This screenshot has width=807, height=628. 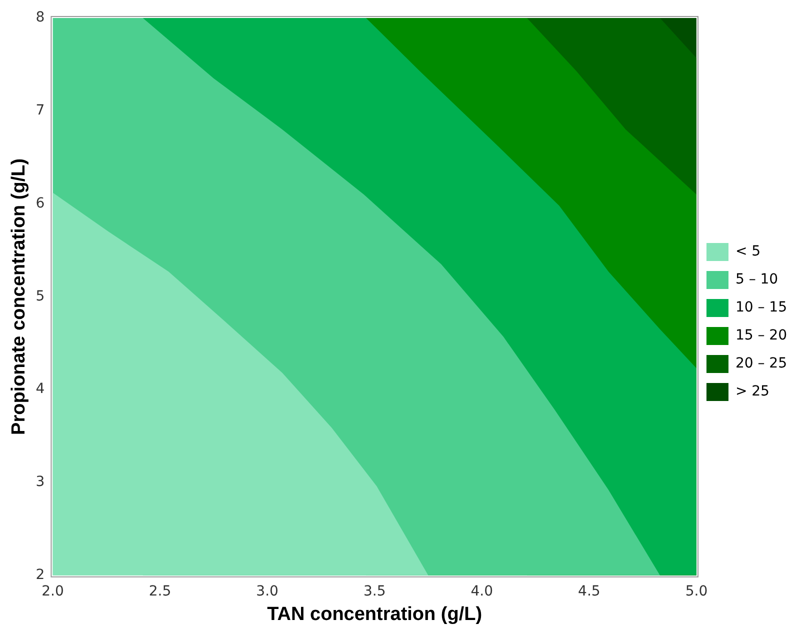 What do you see at coordinates (40, 203) in the screenshot?
I see `y-tick-label: 6` at bounding box center [40, 203].